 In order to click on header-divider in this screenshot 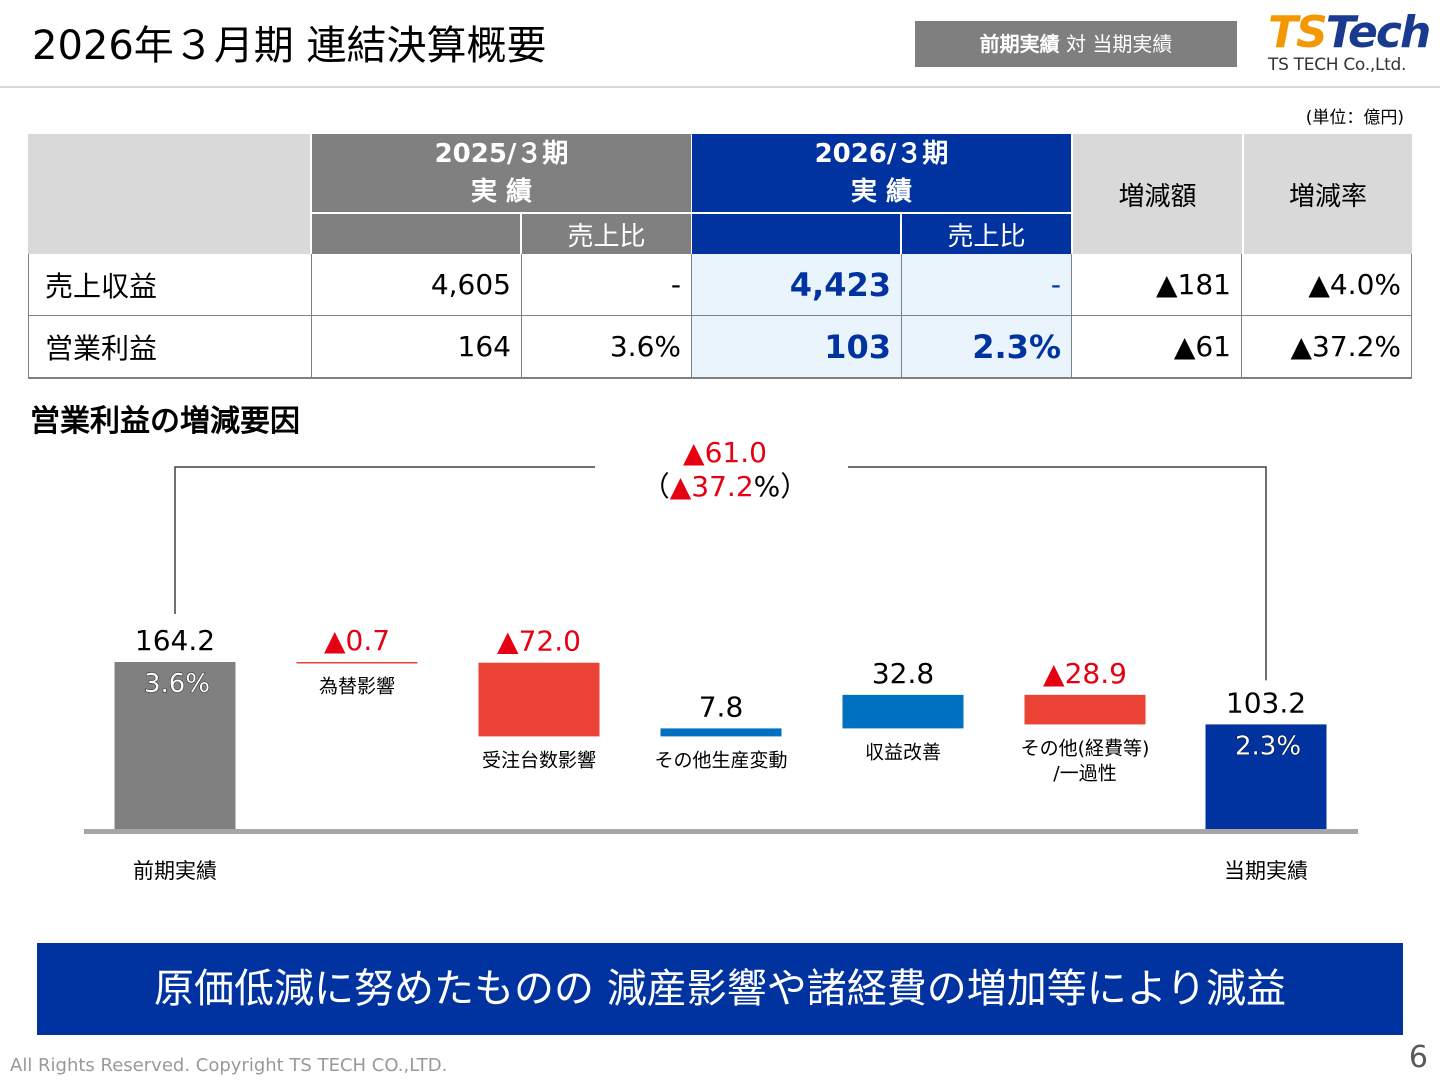, I will do `click(720, 87)`.